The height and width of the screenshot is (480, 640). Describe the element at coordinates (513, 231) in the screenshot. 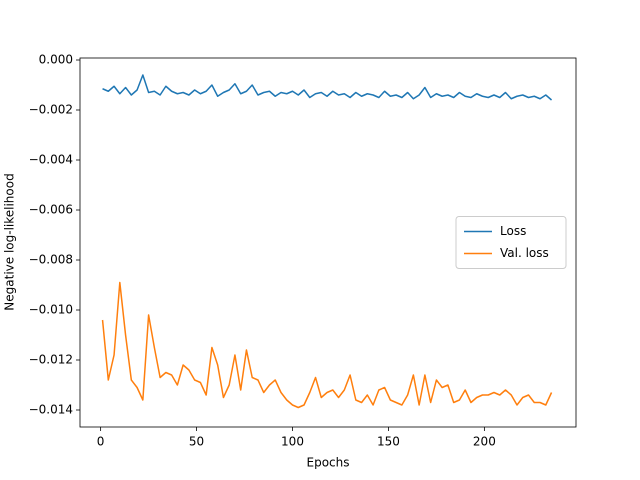

I see `legend-label: Loss` at that location.